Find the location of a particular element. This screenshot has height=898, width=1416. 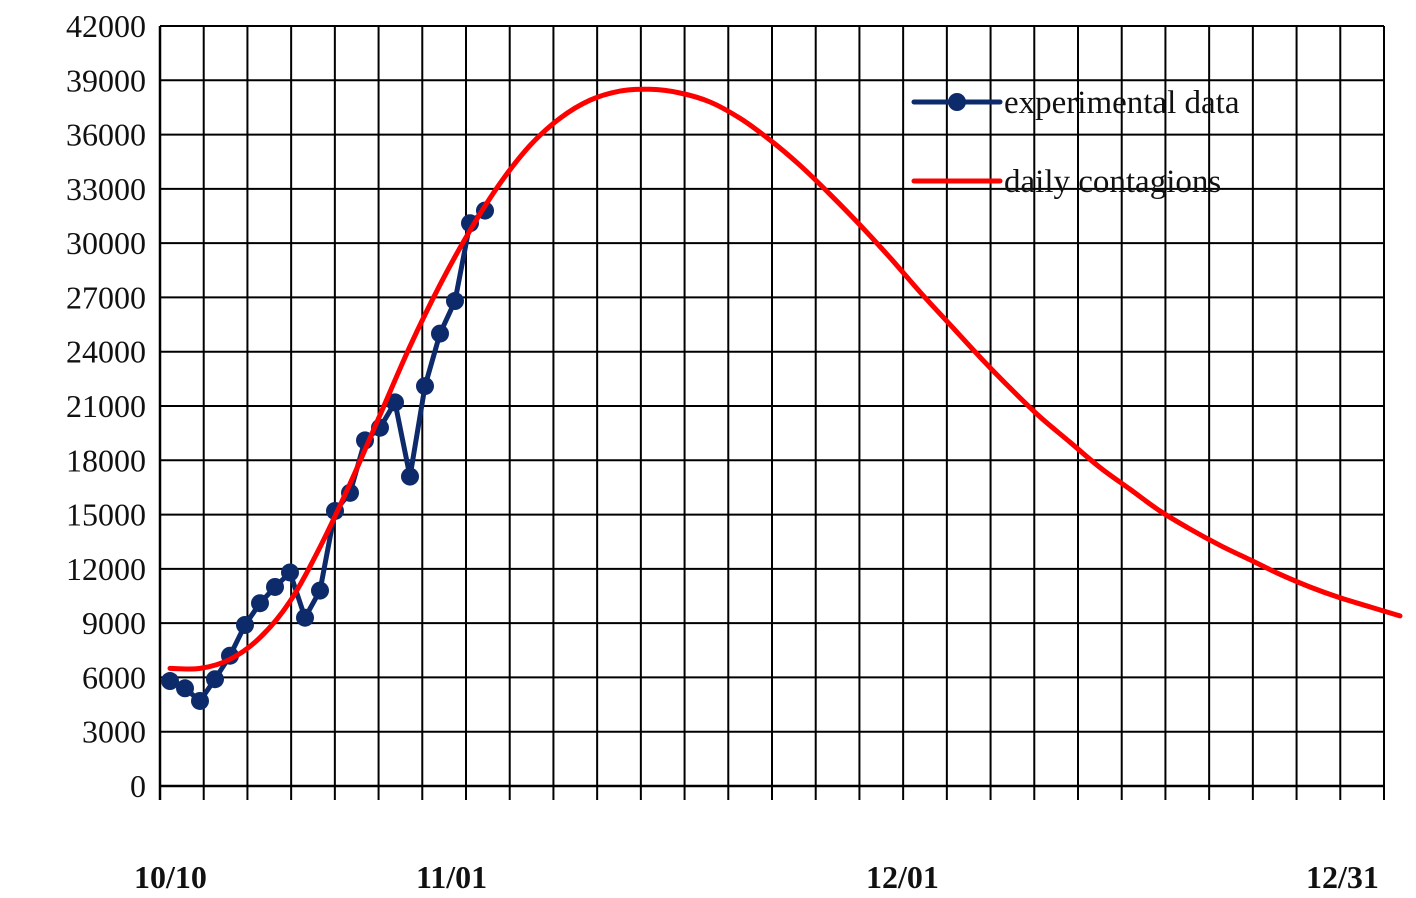

y-tick-label: 3000 is located at coordinates (114, 732).